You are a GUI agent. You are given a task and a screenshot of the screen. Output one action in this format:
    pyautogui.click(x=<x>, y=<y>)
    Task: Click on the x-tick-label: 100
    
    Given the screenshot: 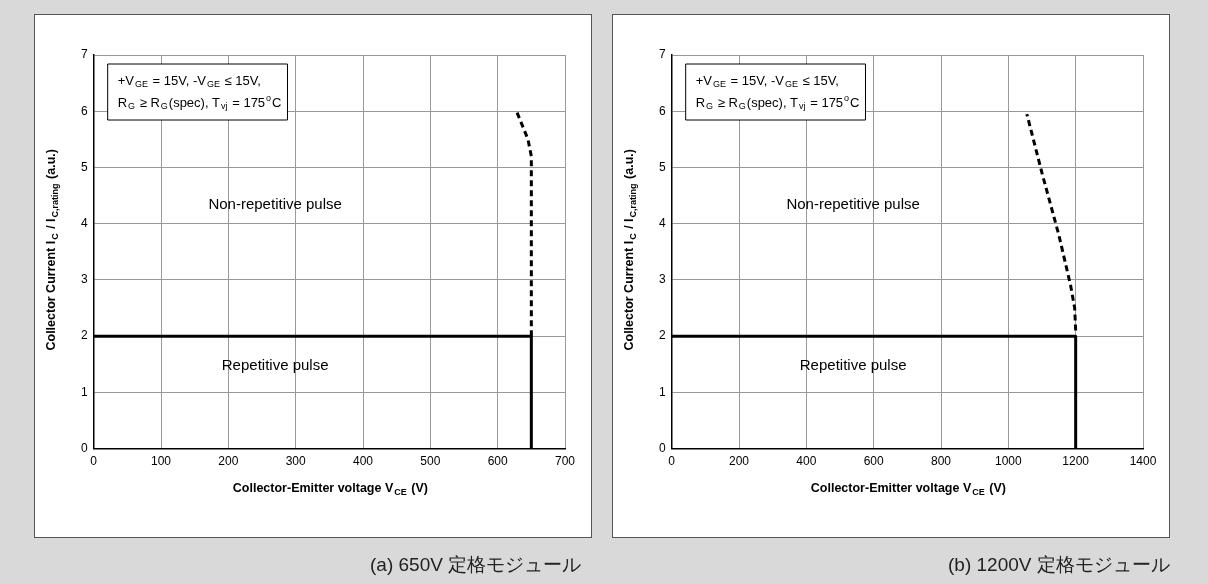 What is the action you would take?
    pyautogui.click(x=161, y=461)
    